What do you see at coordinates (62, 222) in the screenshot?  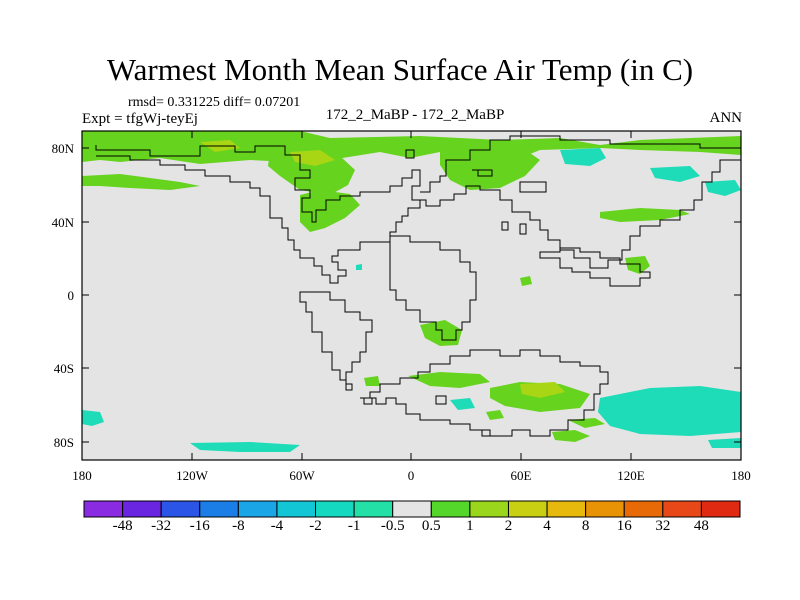 I see `lat-label: 40N` at bounding box center [62, 222].